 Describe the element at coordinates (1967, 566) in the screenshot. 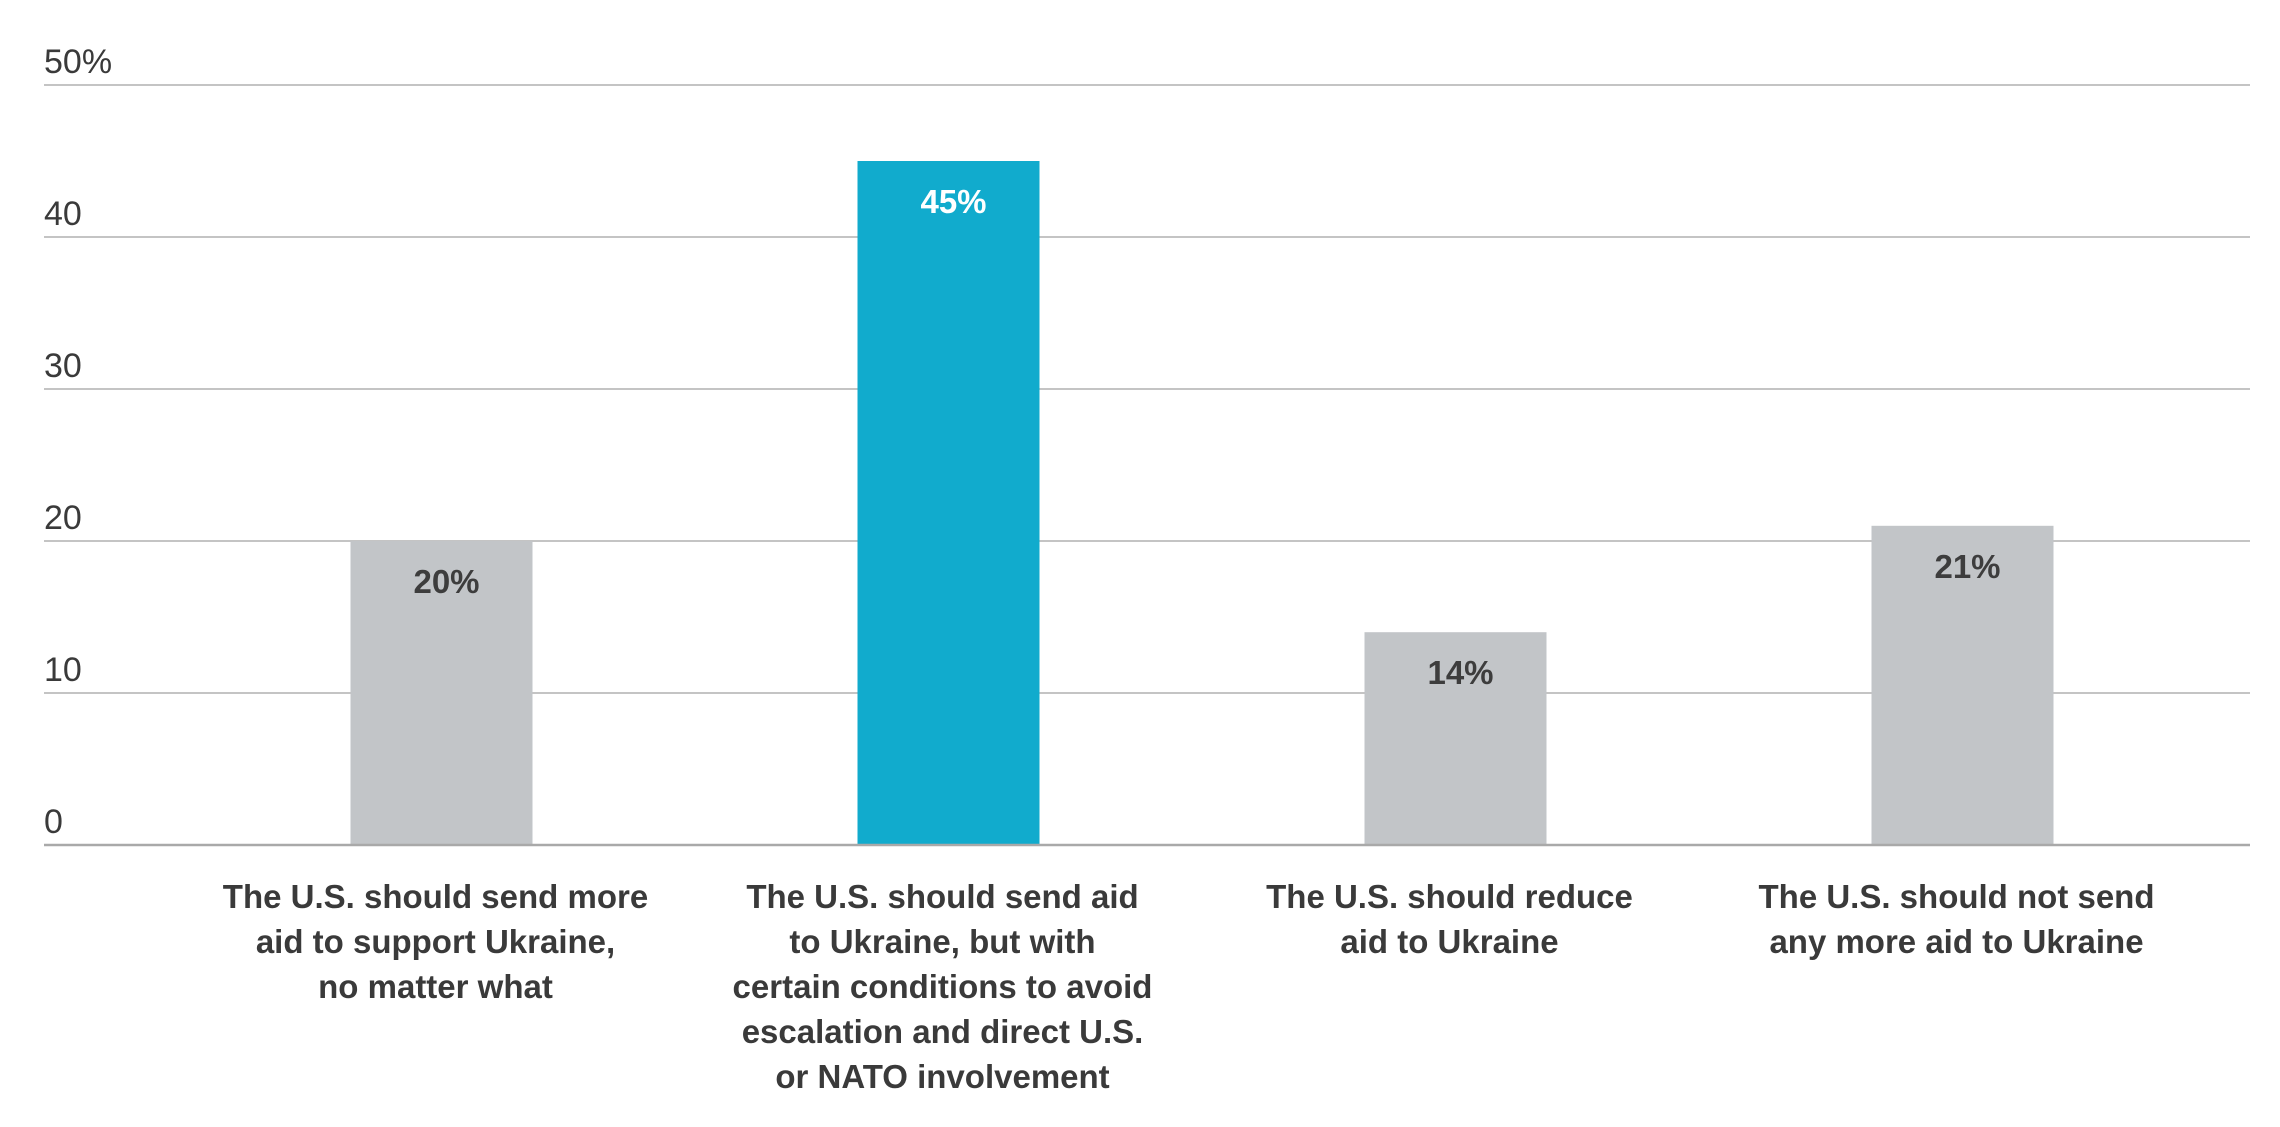

I see `bar-value-label: 21%` at that location.